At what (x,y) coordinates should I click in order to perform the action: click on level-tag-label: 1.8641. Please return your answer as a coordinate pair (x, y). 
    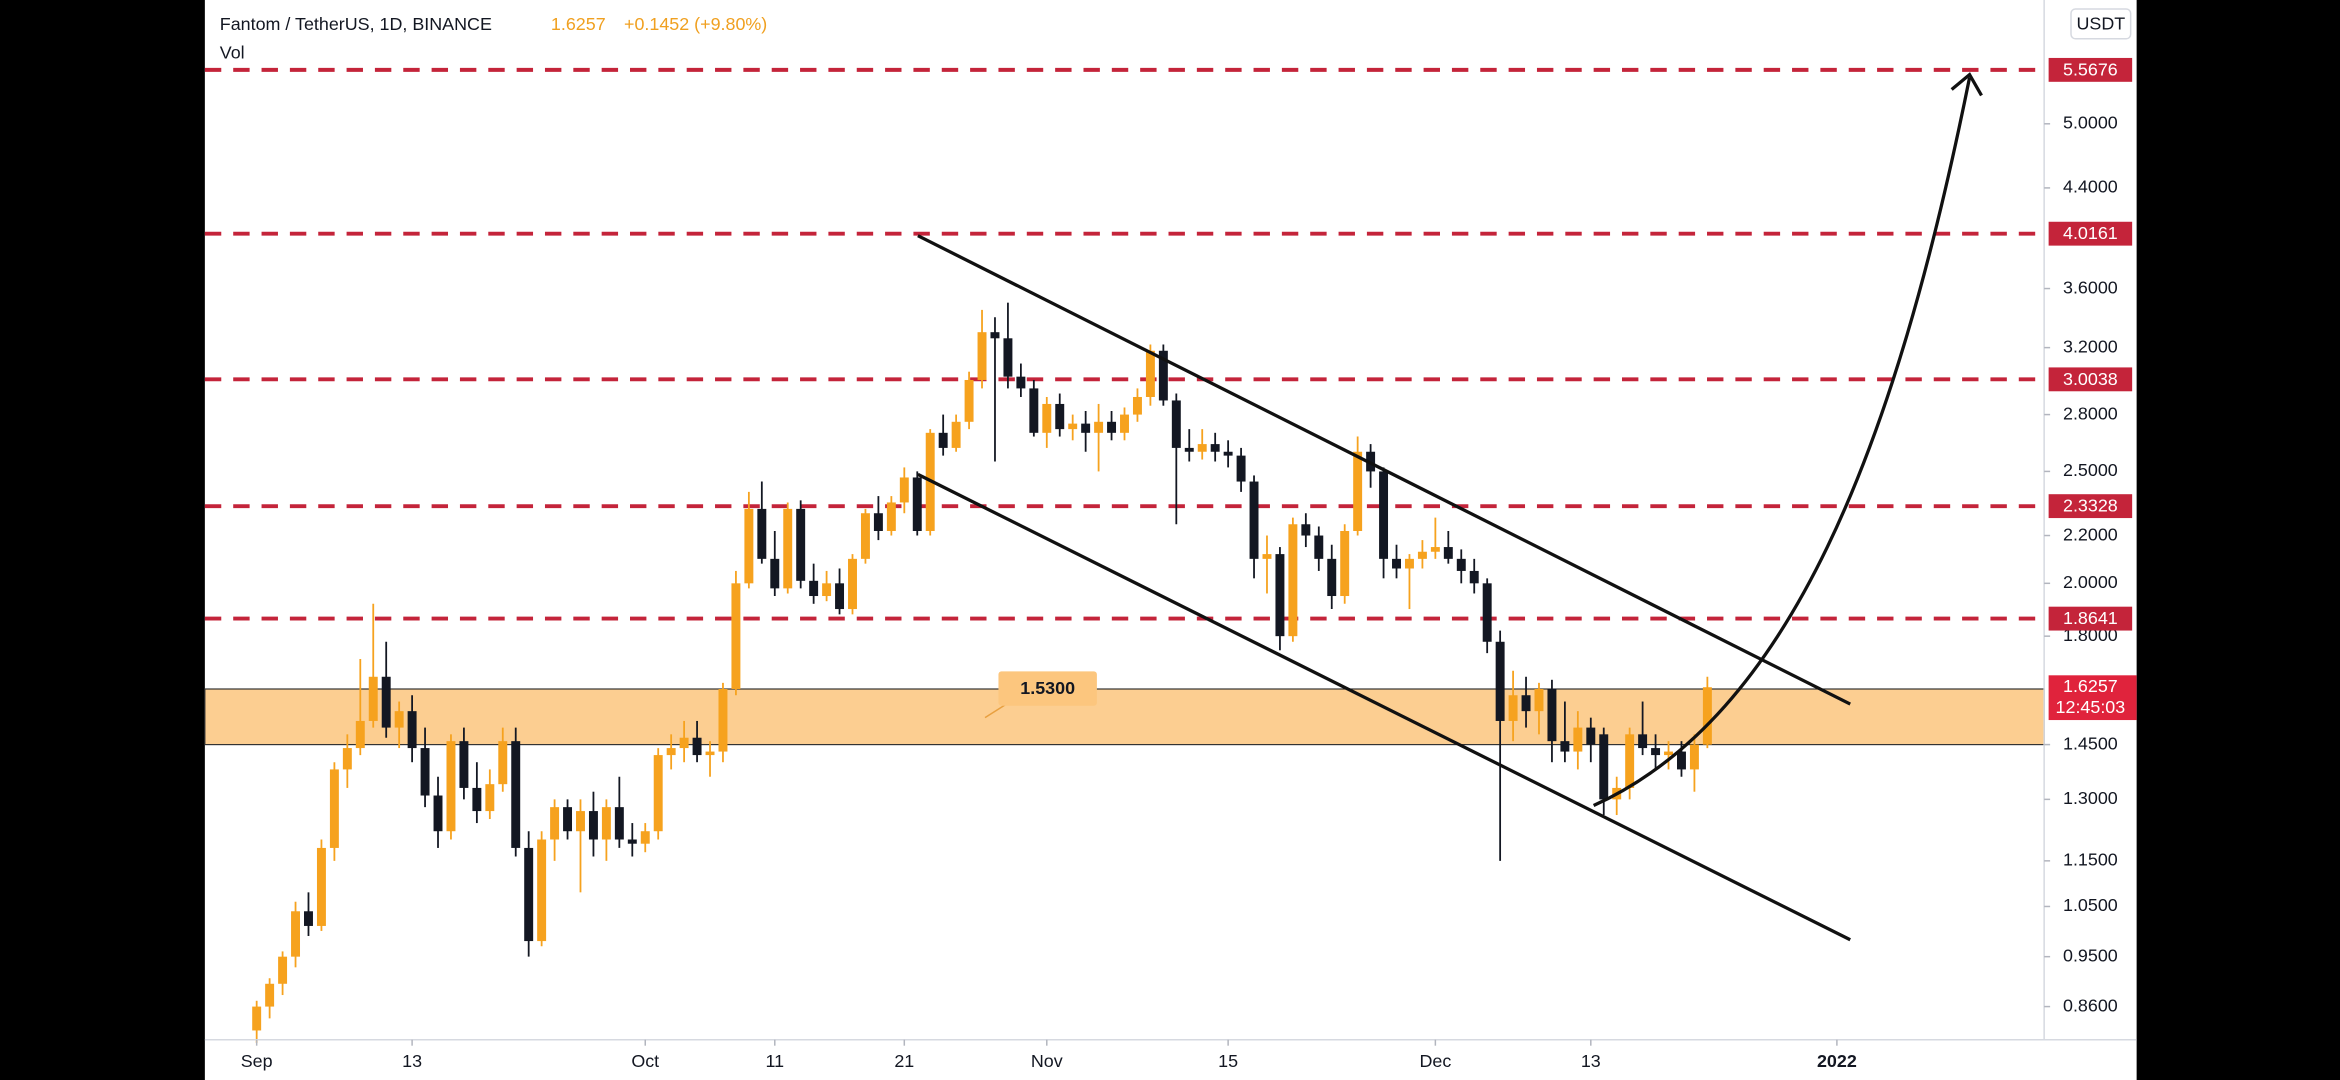
    Looking at the image, I should click on (2090, 618).